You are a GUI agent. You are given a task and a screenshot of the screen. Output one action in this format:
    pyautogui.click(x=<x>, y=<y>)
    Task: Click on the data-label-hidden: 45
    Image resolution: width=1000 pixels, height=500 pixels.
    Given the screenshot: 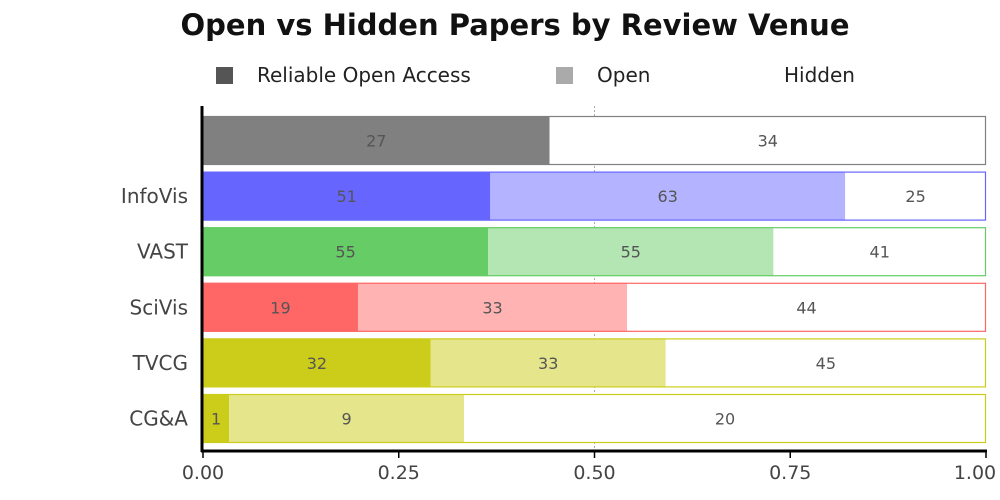 What is the action you would take?
    pyautogui.click(x=826, y=363)
    